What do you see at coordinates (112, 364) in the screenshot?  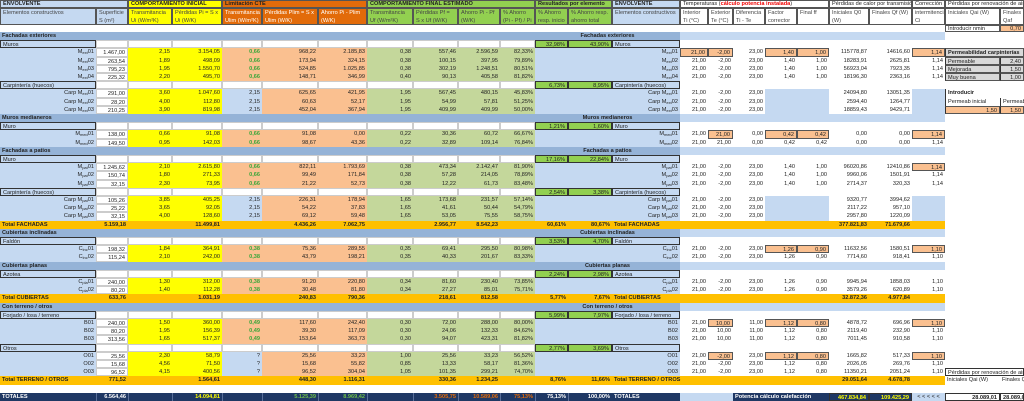 I see `superficie: 15,68` at bounding box center [112, 364].